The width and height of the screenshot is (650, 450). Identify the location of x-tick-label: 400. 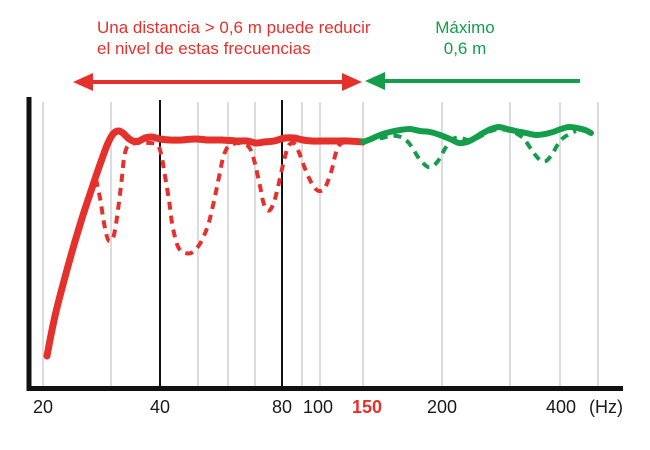
(561, 407).